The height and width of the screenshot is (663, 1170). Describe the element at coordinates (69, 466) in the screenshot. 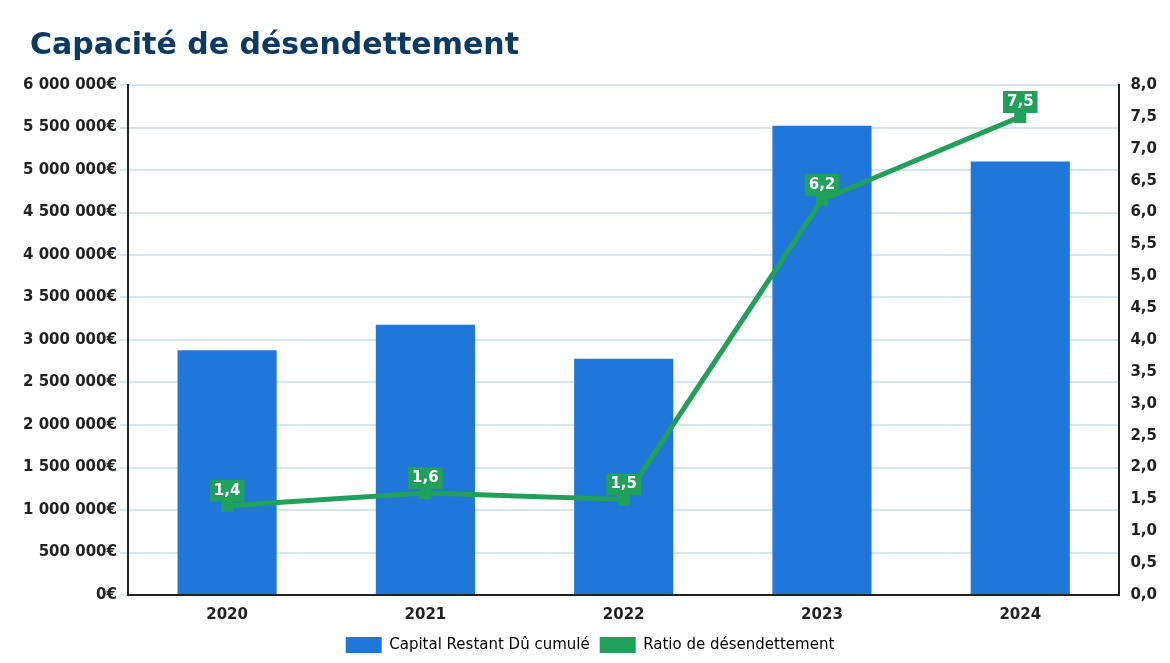

I see `y-tick-label: 1 500 000€` at that location.